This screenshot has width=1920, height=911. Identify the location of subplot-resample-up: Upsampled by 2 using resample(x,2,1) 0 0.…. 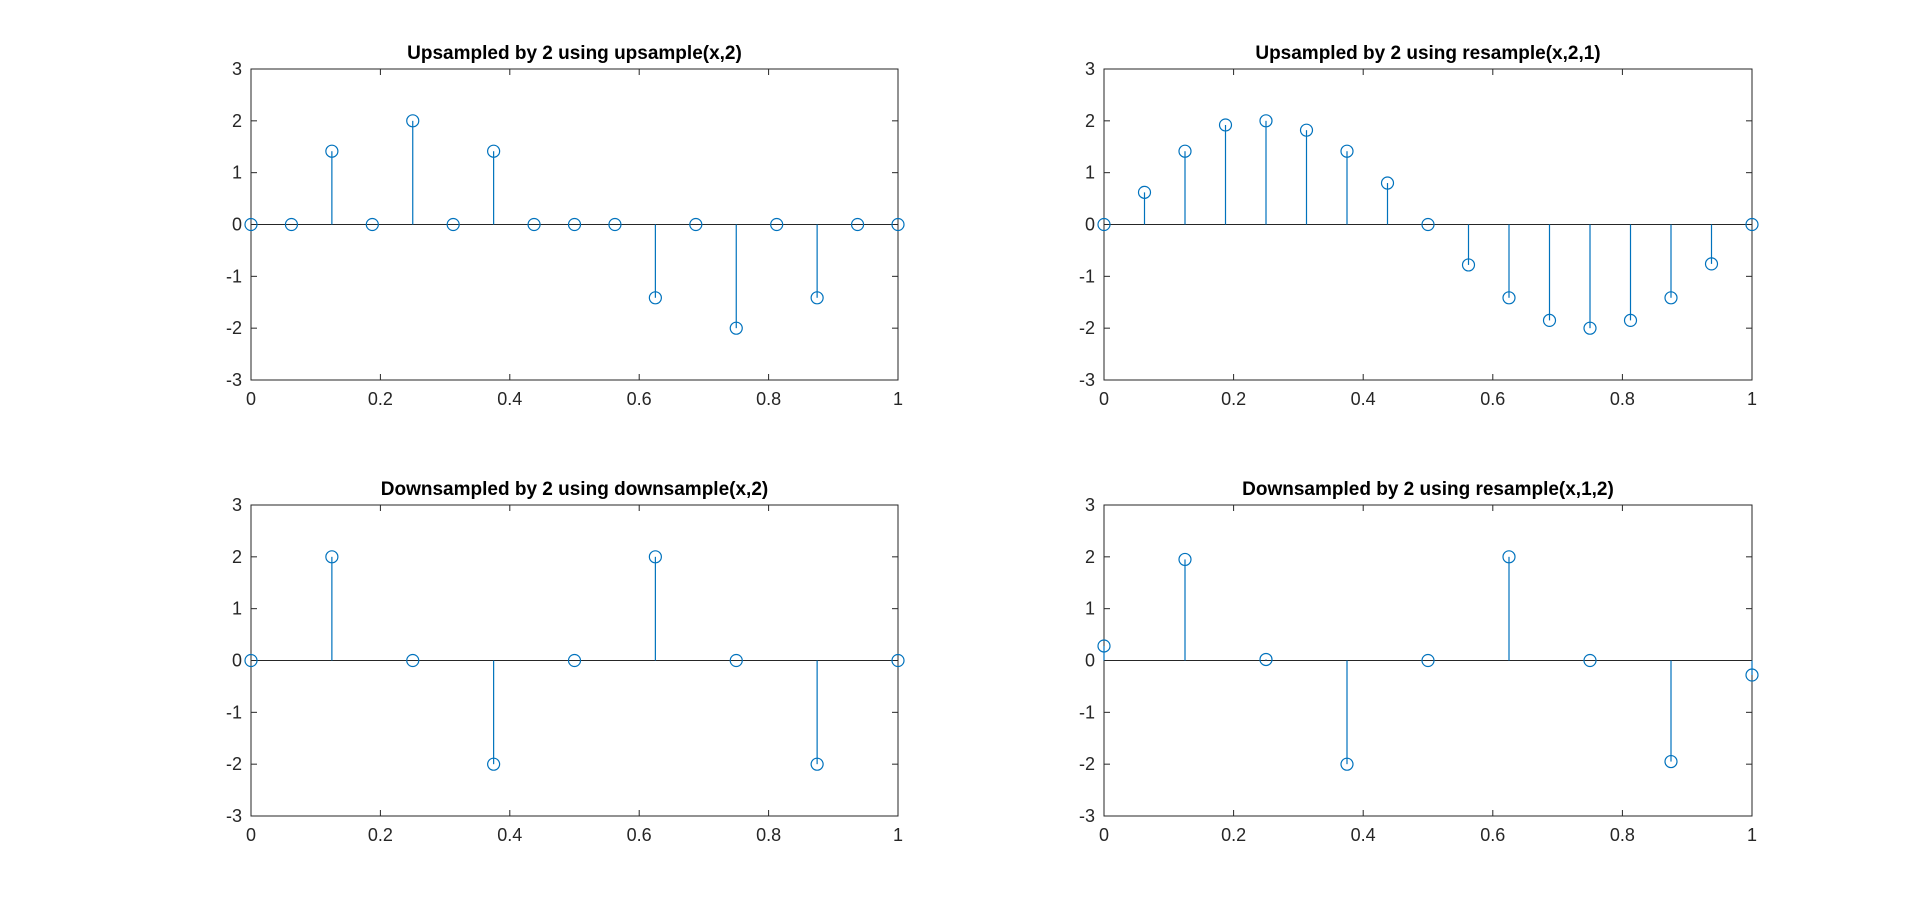
(1419, 226).